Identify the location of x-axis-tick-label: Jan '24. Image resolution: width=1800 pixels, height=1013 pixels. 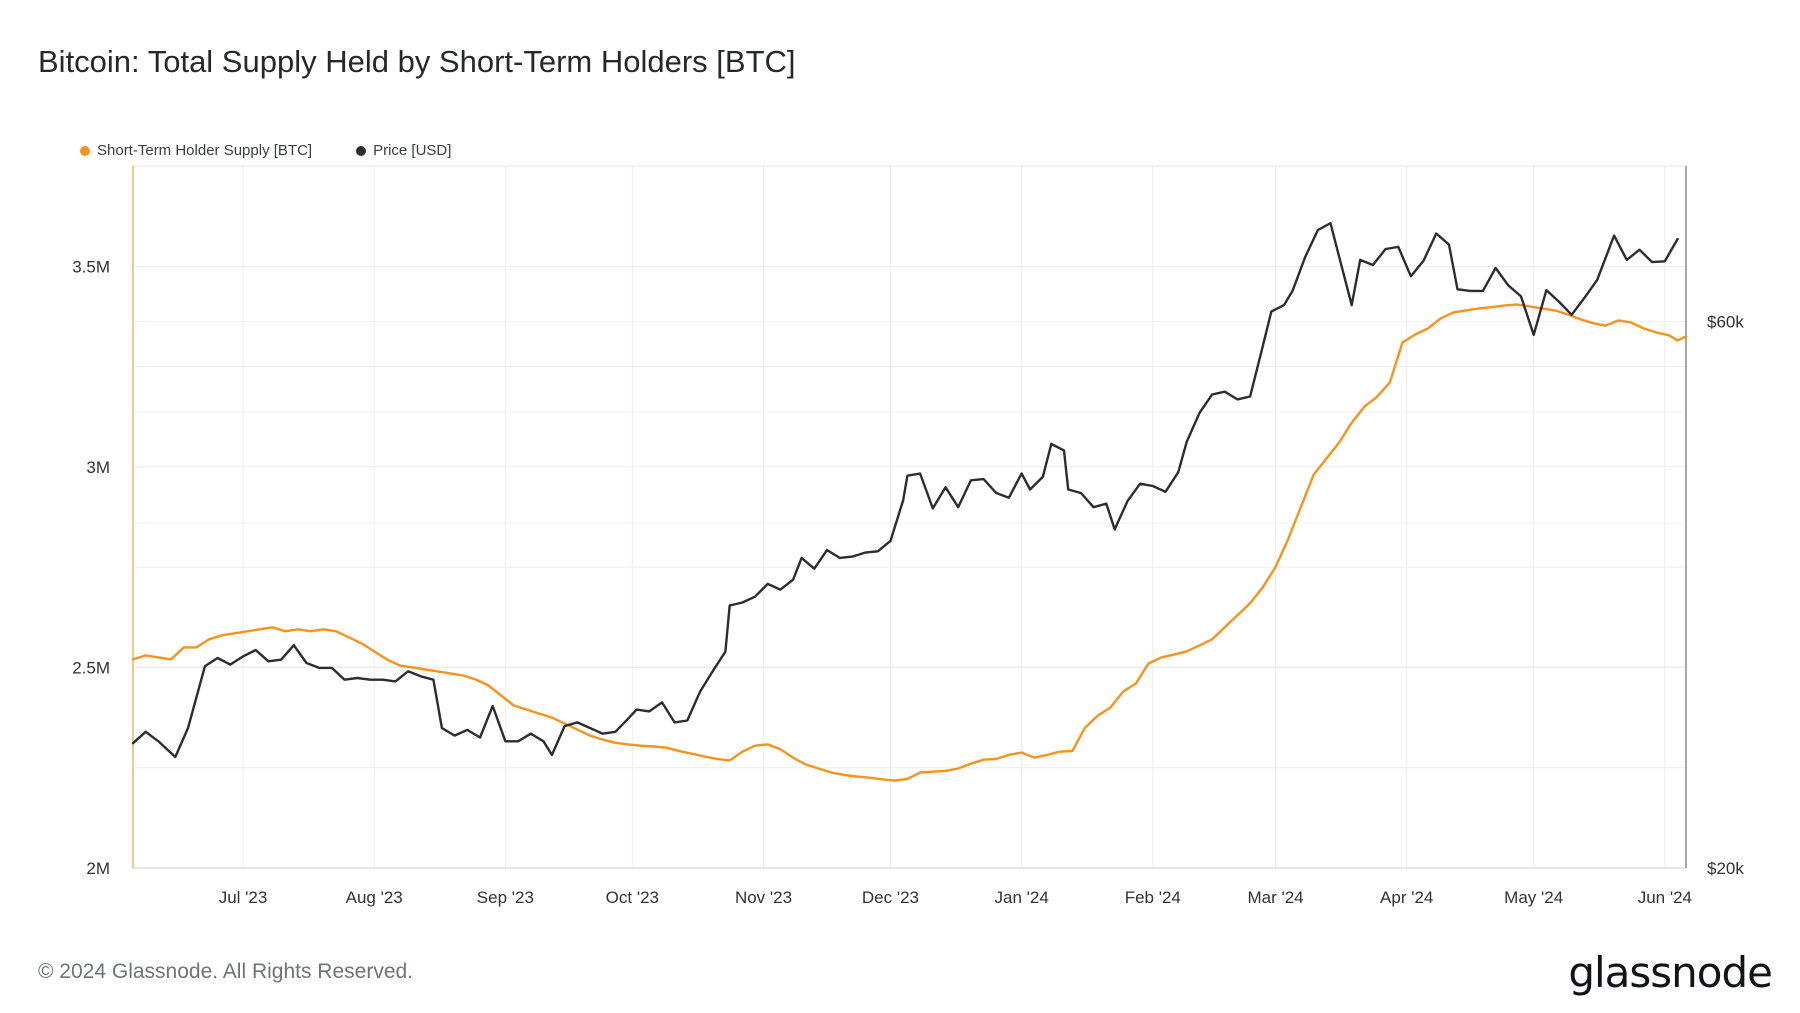
(1021, 897).